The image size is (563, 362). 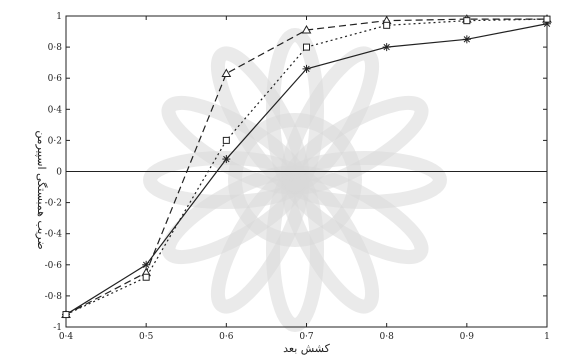 I want to click on watermark-petal, so click(x=355, y=145).